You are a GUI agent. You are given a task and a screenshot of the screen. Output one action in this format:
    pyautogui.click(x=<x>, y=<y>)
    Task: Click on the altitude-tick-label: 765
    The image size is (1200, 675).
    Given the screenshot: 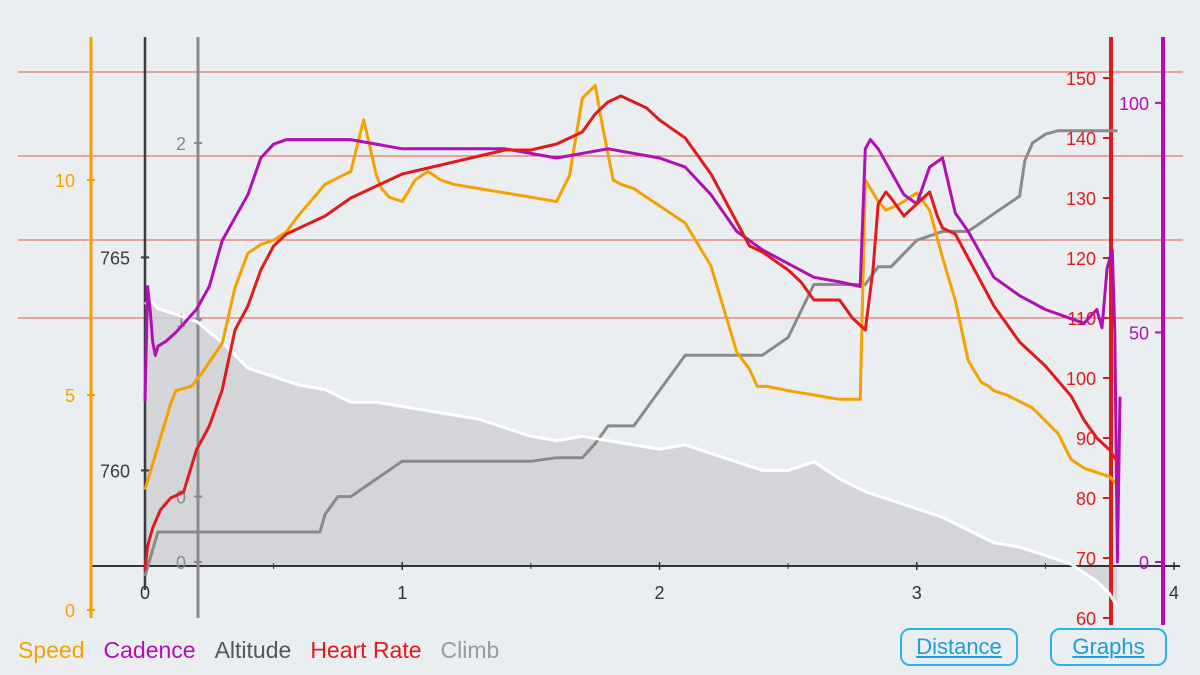 What is the action you would take?
    pyautogui.click(x=115, y=258)
    